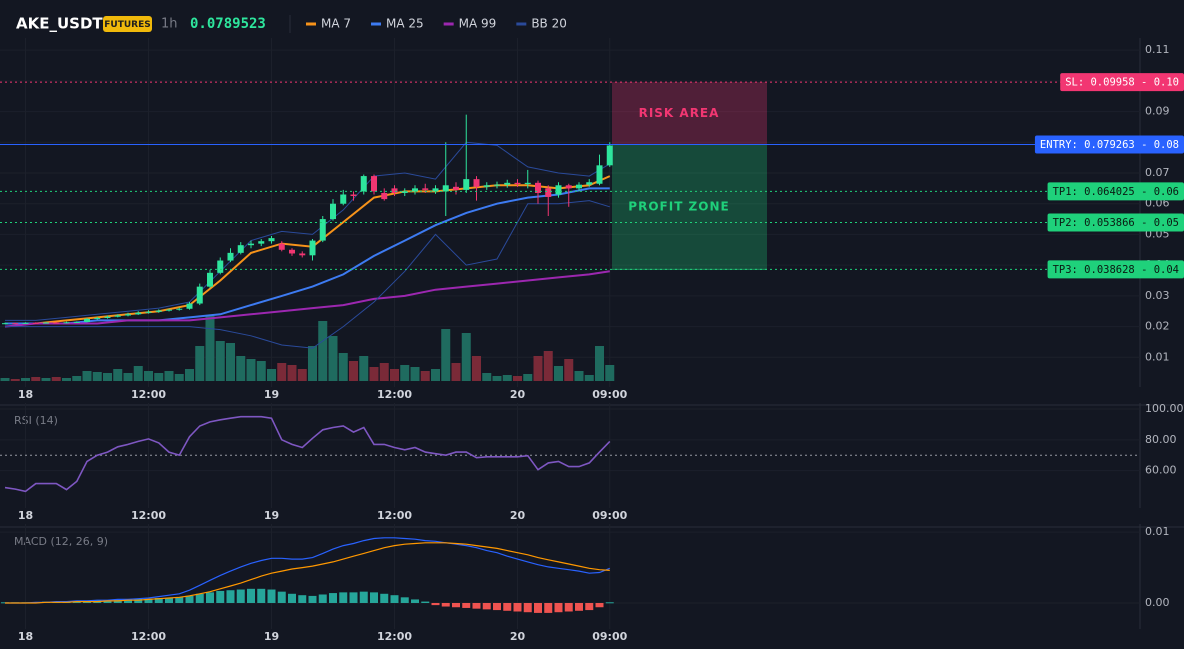 The width and height of the screenshot is (1184, 649). What do you see at coordinates (1164, 408) in the screenshot?
I see `y-tick-label: 100.00` at bounding box center [1164, 408].